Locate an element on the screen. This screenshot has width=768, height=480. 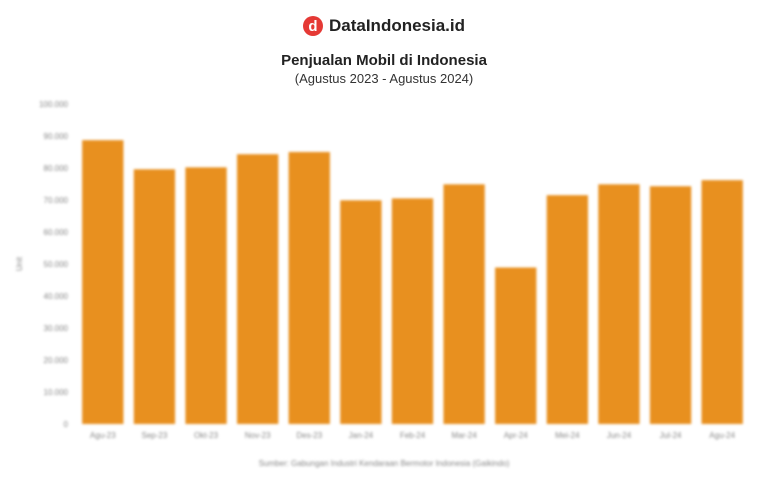
y-tick-label: 70.000 is located at coordinates (56, 200).